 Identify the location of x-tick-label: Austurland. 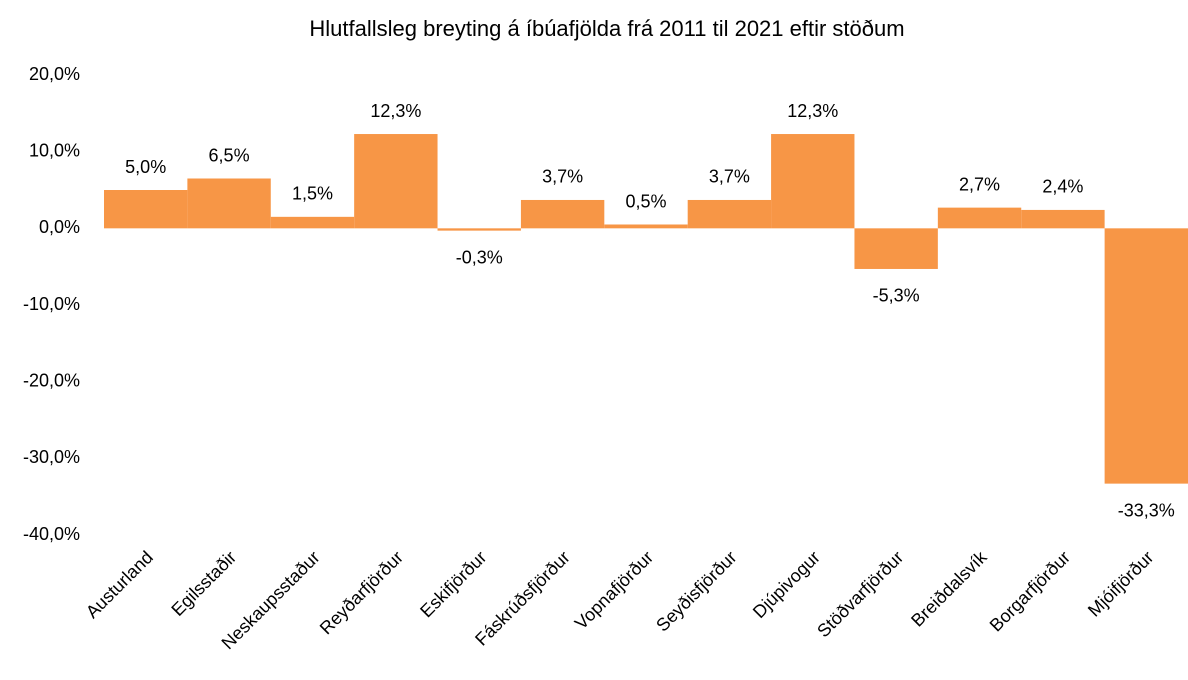
(119, 584).